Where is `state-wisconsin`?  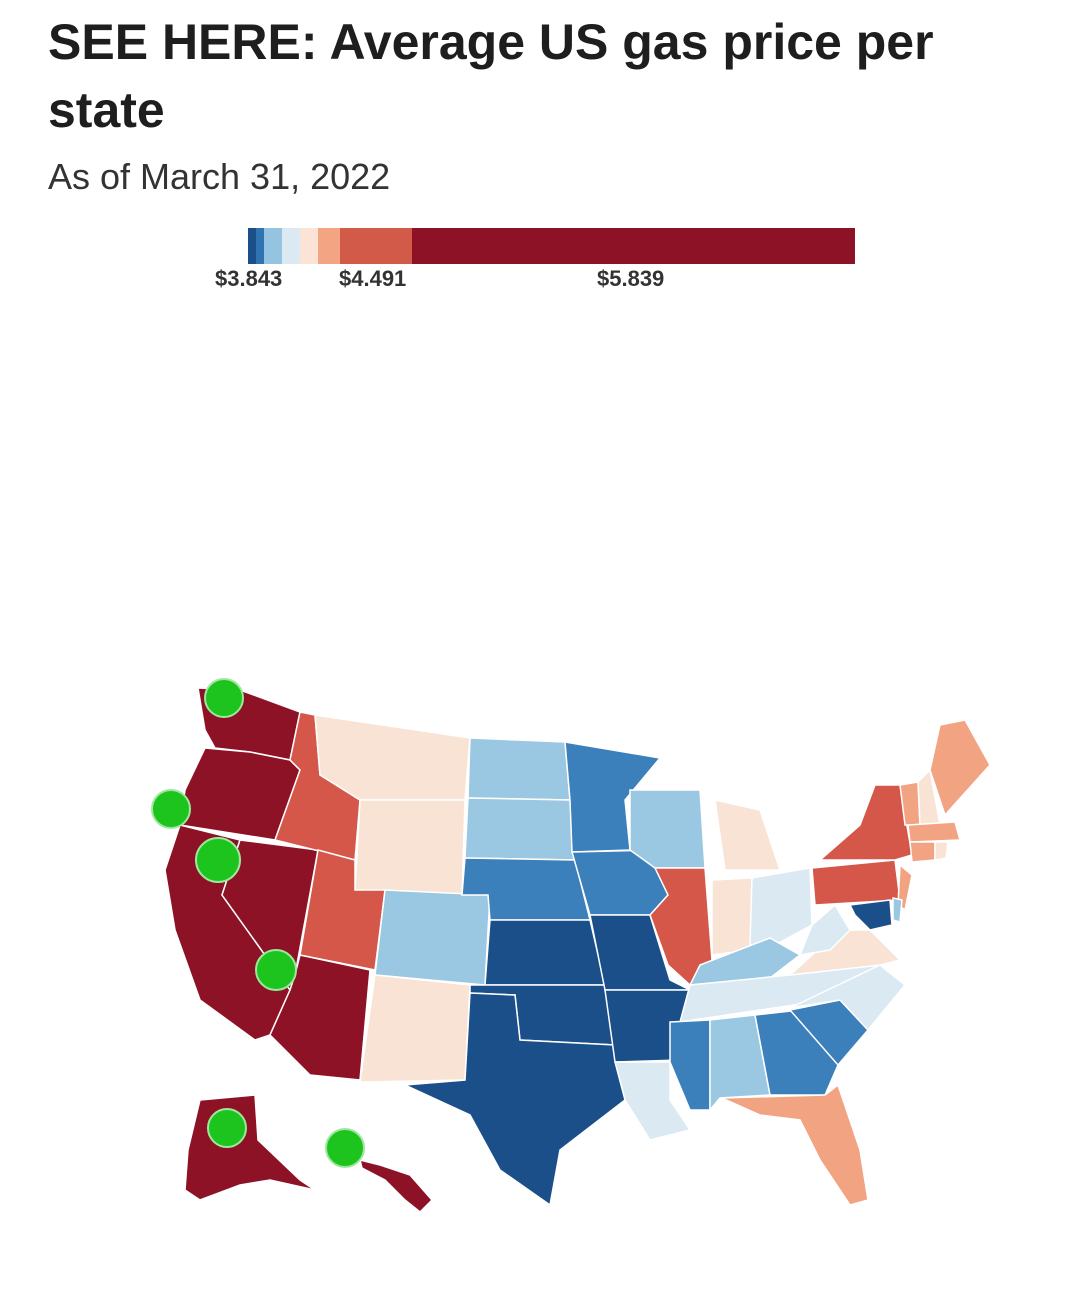 state-wisconsin is located at coordinates (667, 829).